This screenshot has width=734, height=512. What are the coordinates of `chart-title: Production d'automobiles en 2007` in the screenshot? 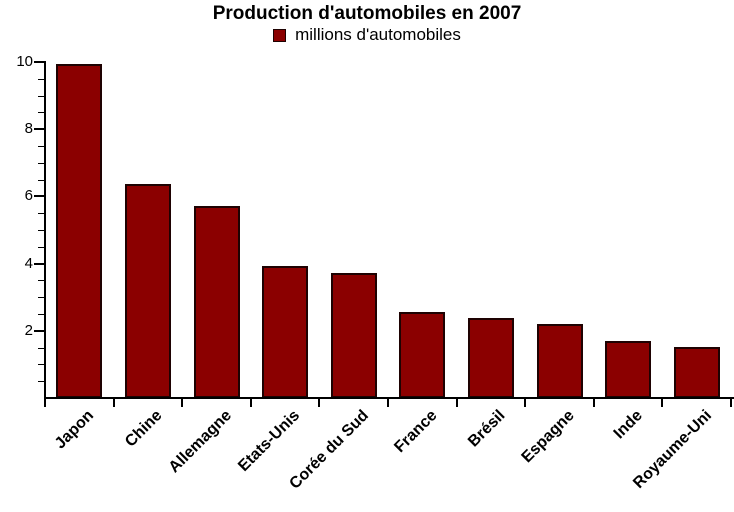 It's located at (367, 13).